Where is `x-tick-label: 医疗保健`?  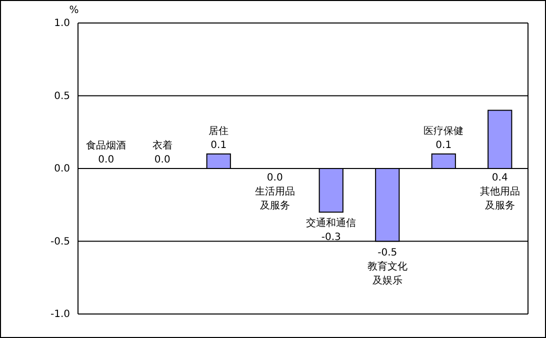
x-tick-label: 医疗保健 is located at coordinates (444, 130).